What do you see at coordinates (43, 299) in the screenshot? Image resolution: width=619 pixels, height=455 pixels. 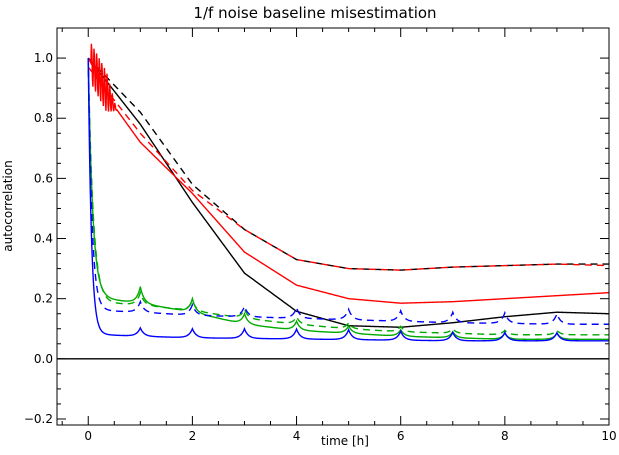 I see `y-tick-label: 0.2` at bounding box center [43, 299].